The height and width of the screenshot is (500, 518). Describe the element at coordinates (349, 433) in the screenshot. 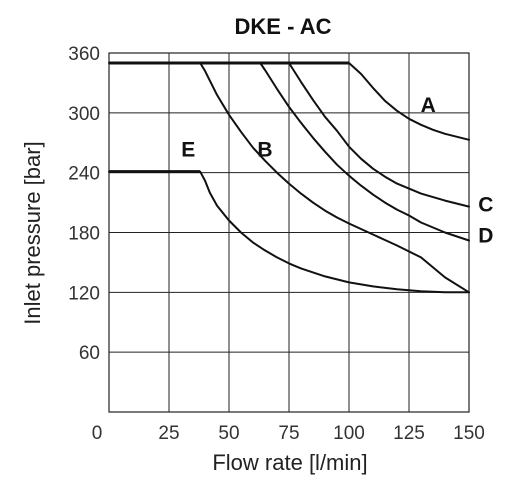

I see `x-tick-label: 100` at that location.